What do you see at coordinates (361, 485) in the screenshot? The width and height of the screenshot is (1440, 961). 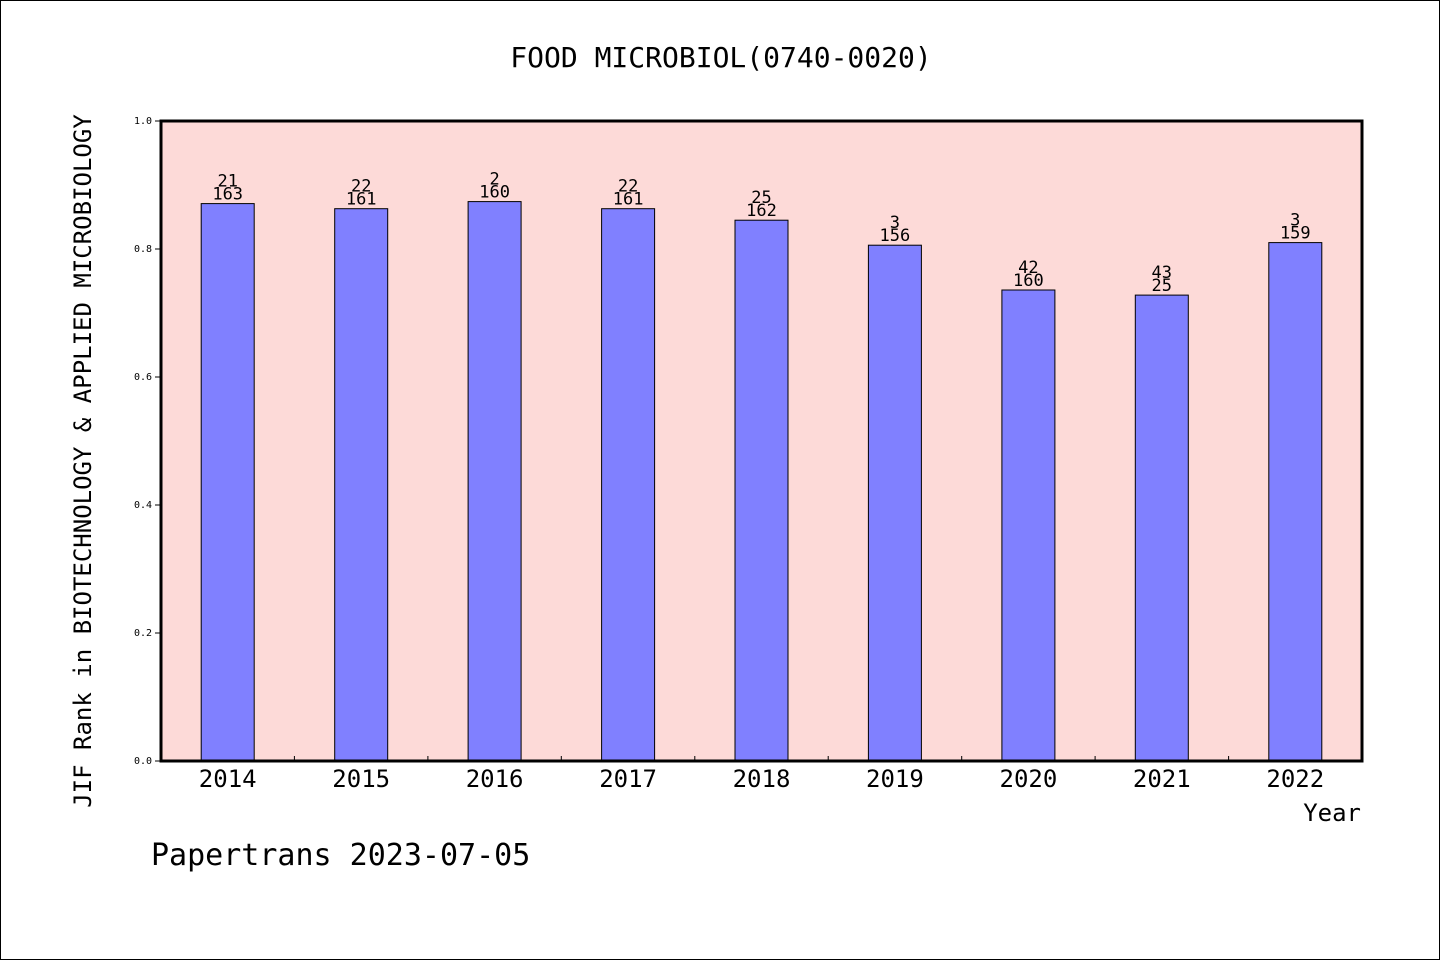 I see `bar-2015` at bounding box center [361, 485].